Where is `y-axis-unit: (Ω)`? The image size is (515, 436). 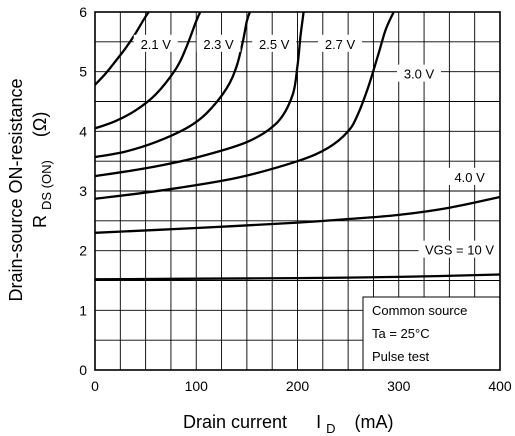 y-axis-unit: (Ω) is located at coordinates (40, 124).